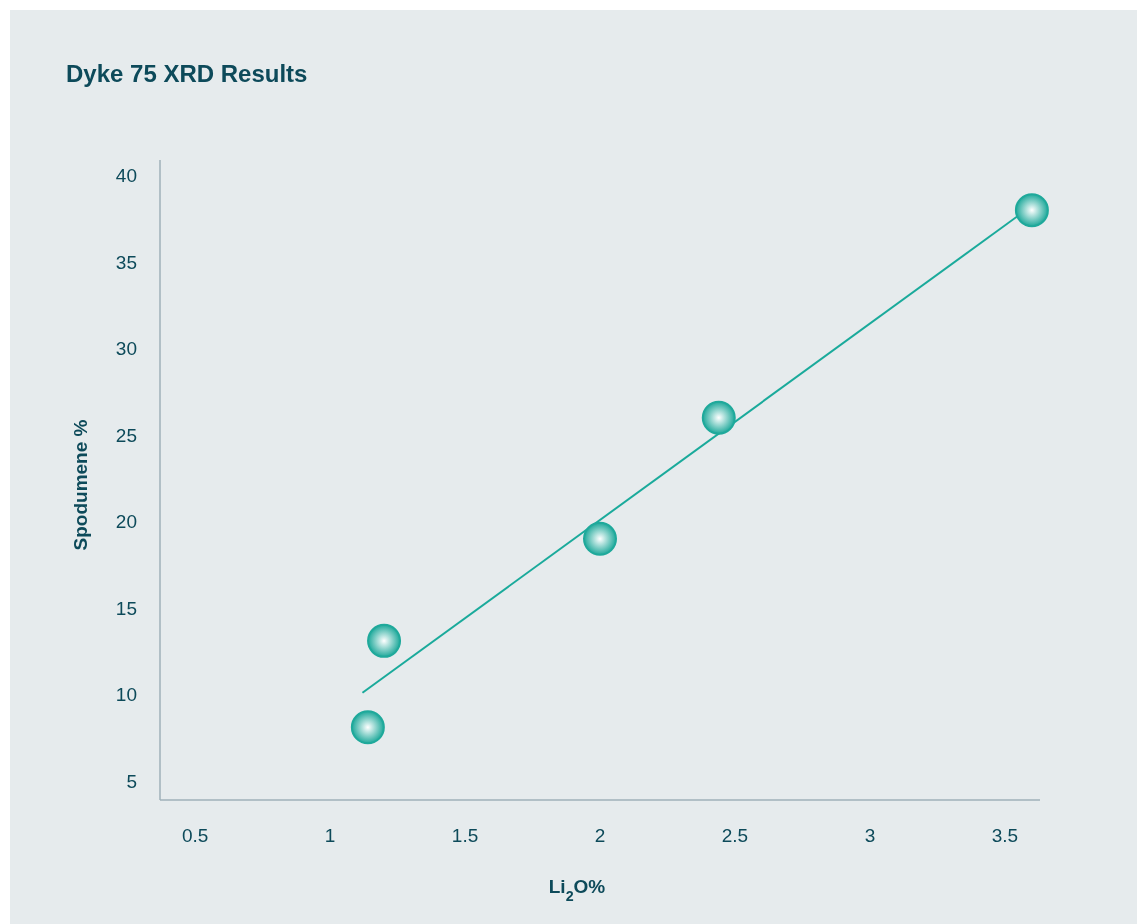 This screenshot has width=1137, height=924. I want to click on y-tick-label: 5, so click(131, 781).